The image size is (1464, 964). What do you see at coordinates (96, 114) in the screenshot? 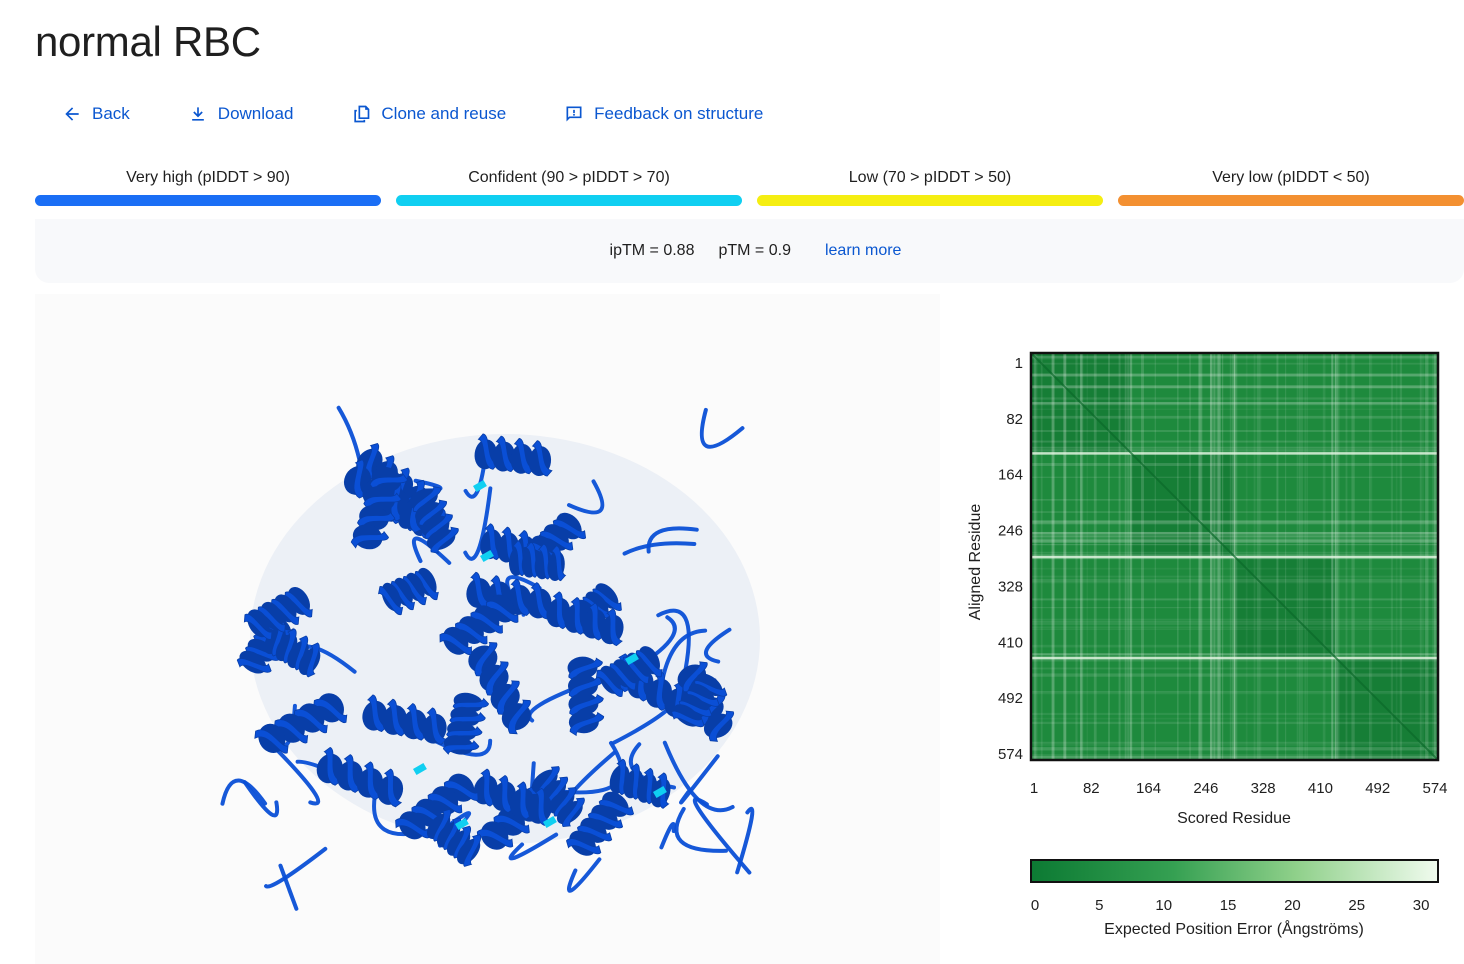
I see `back-button: Back` at bounding box center [96, 114].